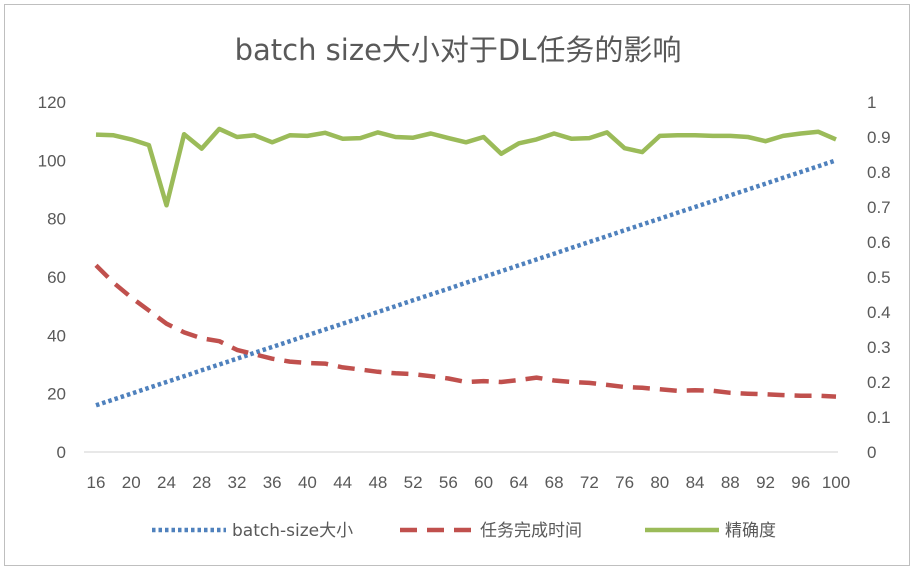 The width and height of the screenshot is (916, 574). What do you see at coordinates (879, 347) in the screenshot?
I see `y-right-tick-label: 0.3` at bounding box center [879, 347].